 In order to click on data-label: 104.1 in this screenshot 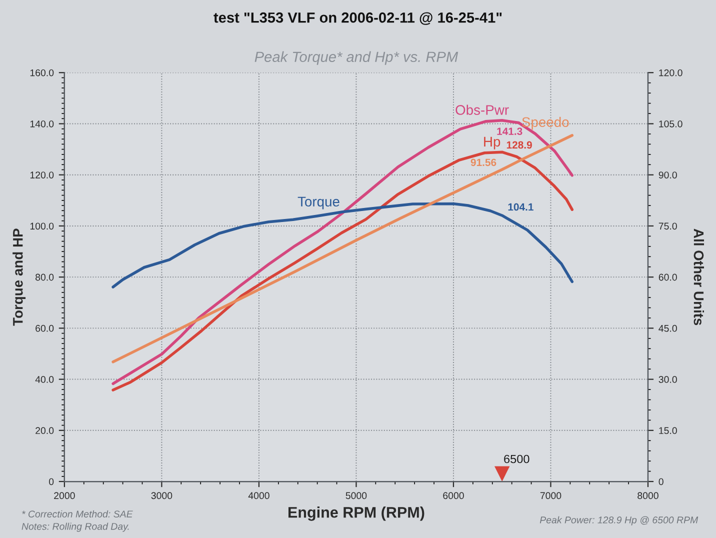, I will do `click(521, 207)`.